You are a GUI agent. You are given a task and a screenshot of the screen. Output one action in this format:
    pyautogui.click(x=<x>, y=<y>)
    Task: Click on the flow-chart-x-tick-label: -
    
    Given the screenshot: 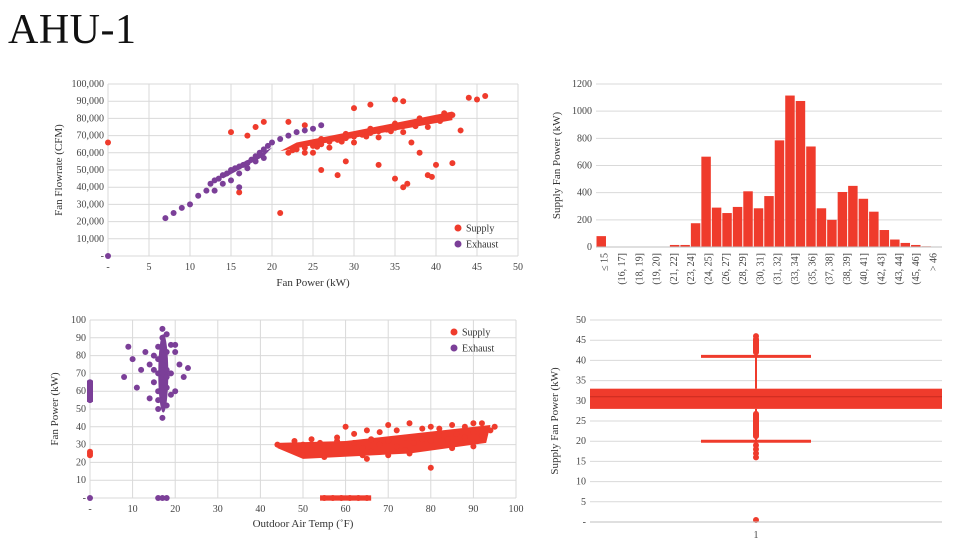 What is the action you would take?
    pyautogui.click(x=107, y=267)
    